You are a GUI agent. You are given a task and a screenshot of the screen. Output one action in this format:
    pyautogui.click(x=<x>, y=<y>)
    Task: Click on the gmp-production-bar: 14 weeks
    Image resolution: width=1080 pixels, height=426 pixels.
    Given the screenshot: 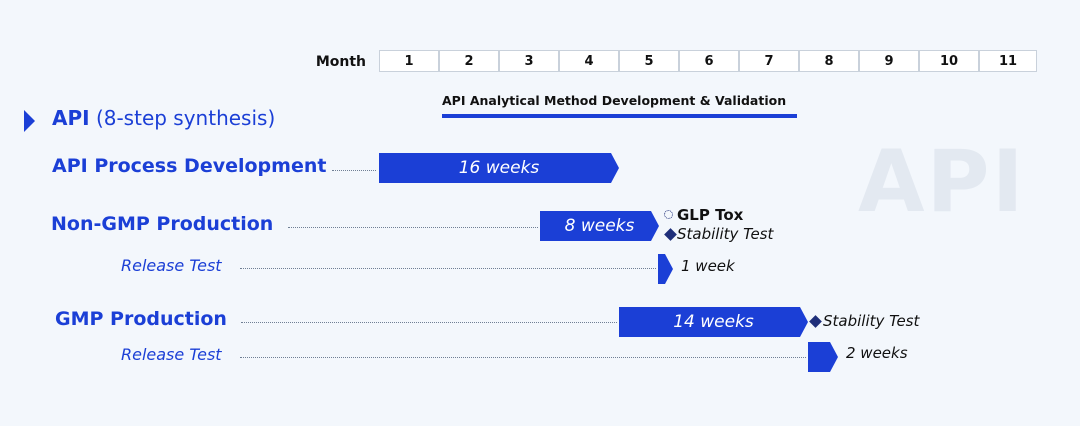 What is the action you would take?
    pyautogui.click(x=713, y=322)
    